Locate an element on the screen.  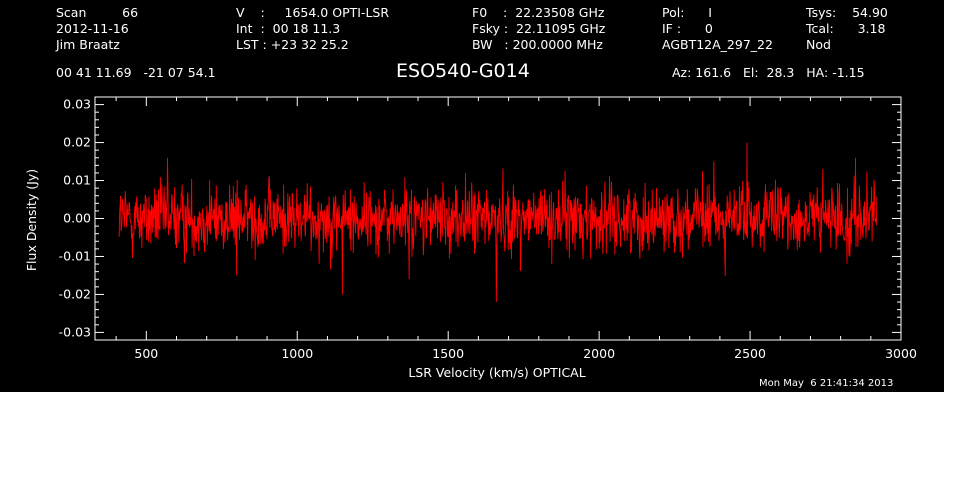
x-axis-label: LSR Velocity (km/s) OPTICAL is located at coordinates (496, 372).